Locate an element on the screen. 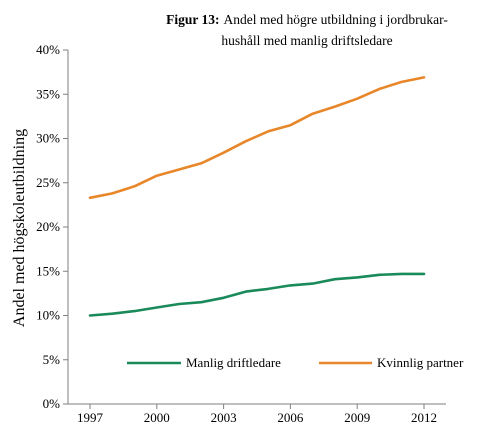  x-tick-label: 2003 is located at coordinates (224, 417).